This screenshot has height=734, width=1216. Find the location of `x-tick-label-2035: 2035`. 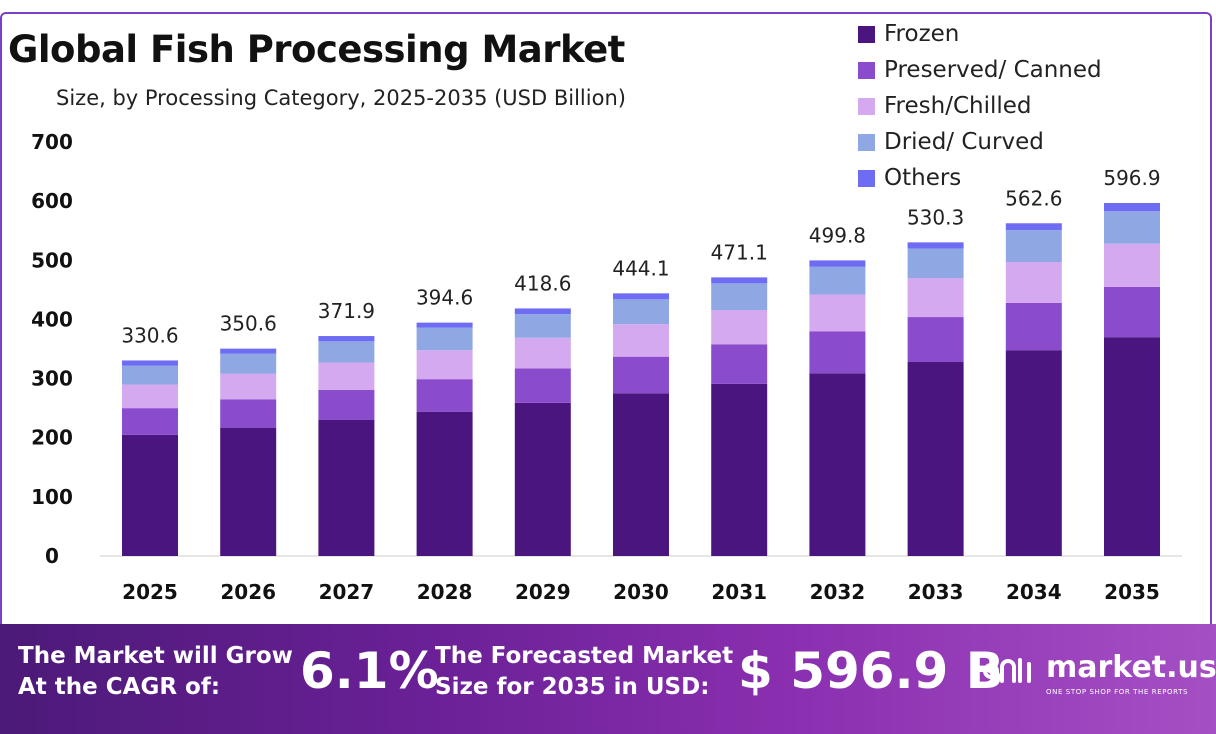

x-tick-label-2035: 2035 is located at coordinates (1132, 592).